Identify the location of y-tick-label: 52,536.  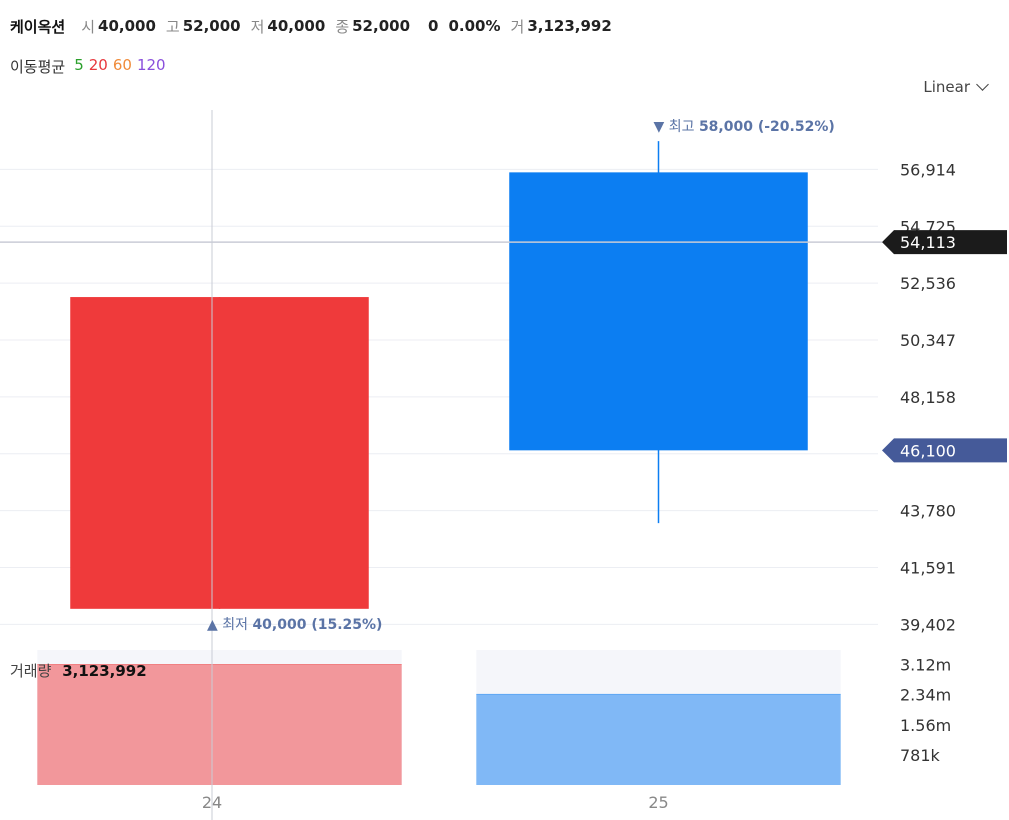
(928, 283).